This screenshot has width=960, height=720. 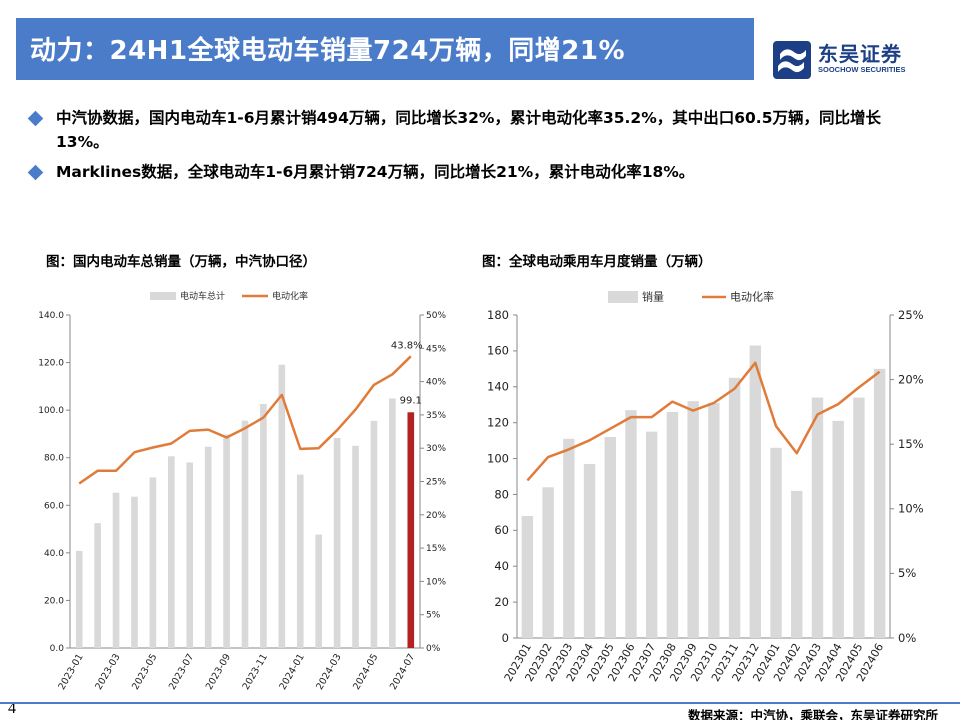 I want to click on data-source: 数据来源：中汽协，乘联会，东吴证券研究所, so click(x=812, y=714).